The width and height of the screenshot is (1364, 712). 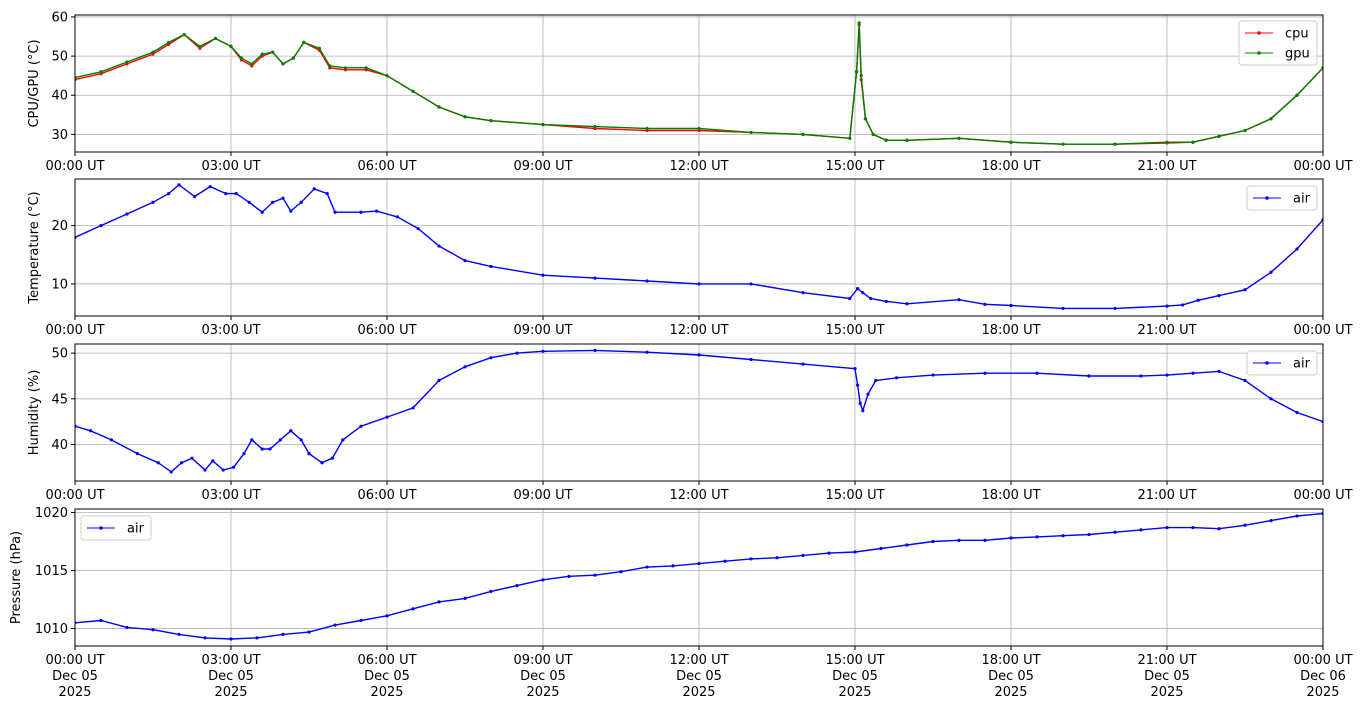 What do you see at coordinates (542, 495) in the screenshot?
I see `x-tick-label: 09:00 UT` at bounding box center [542, 495].